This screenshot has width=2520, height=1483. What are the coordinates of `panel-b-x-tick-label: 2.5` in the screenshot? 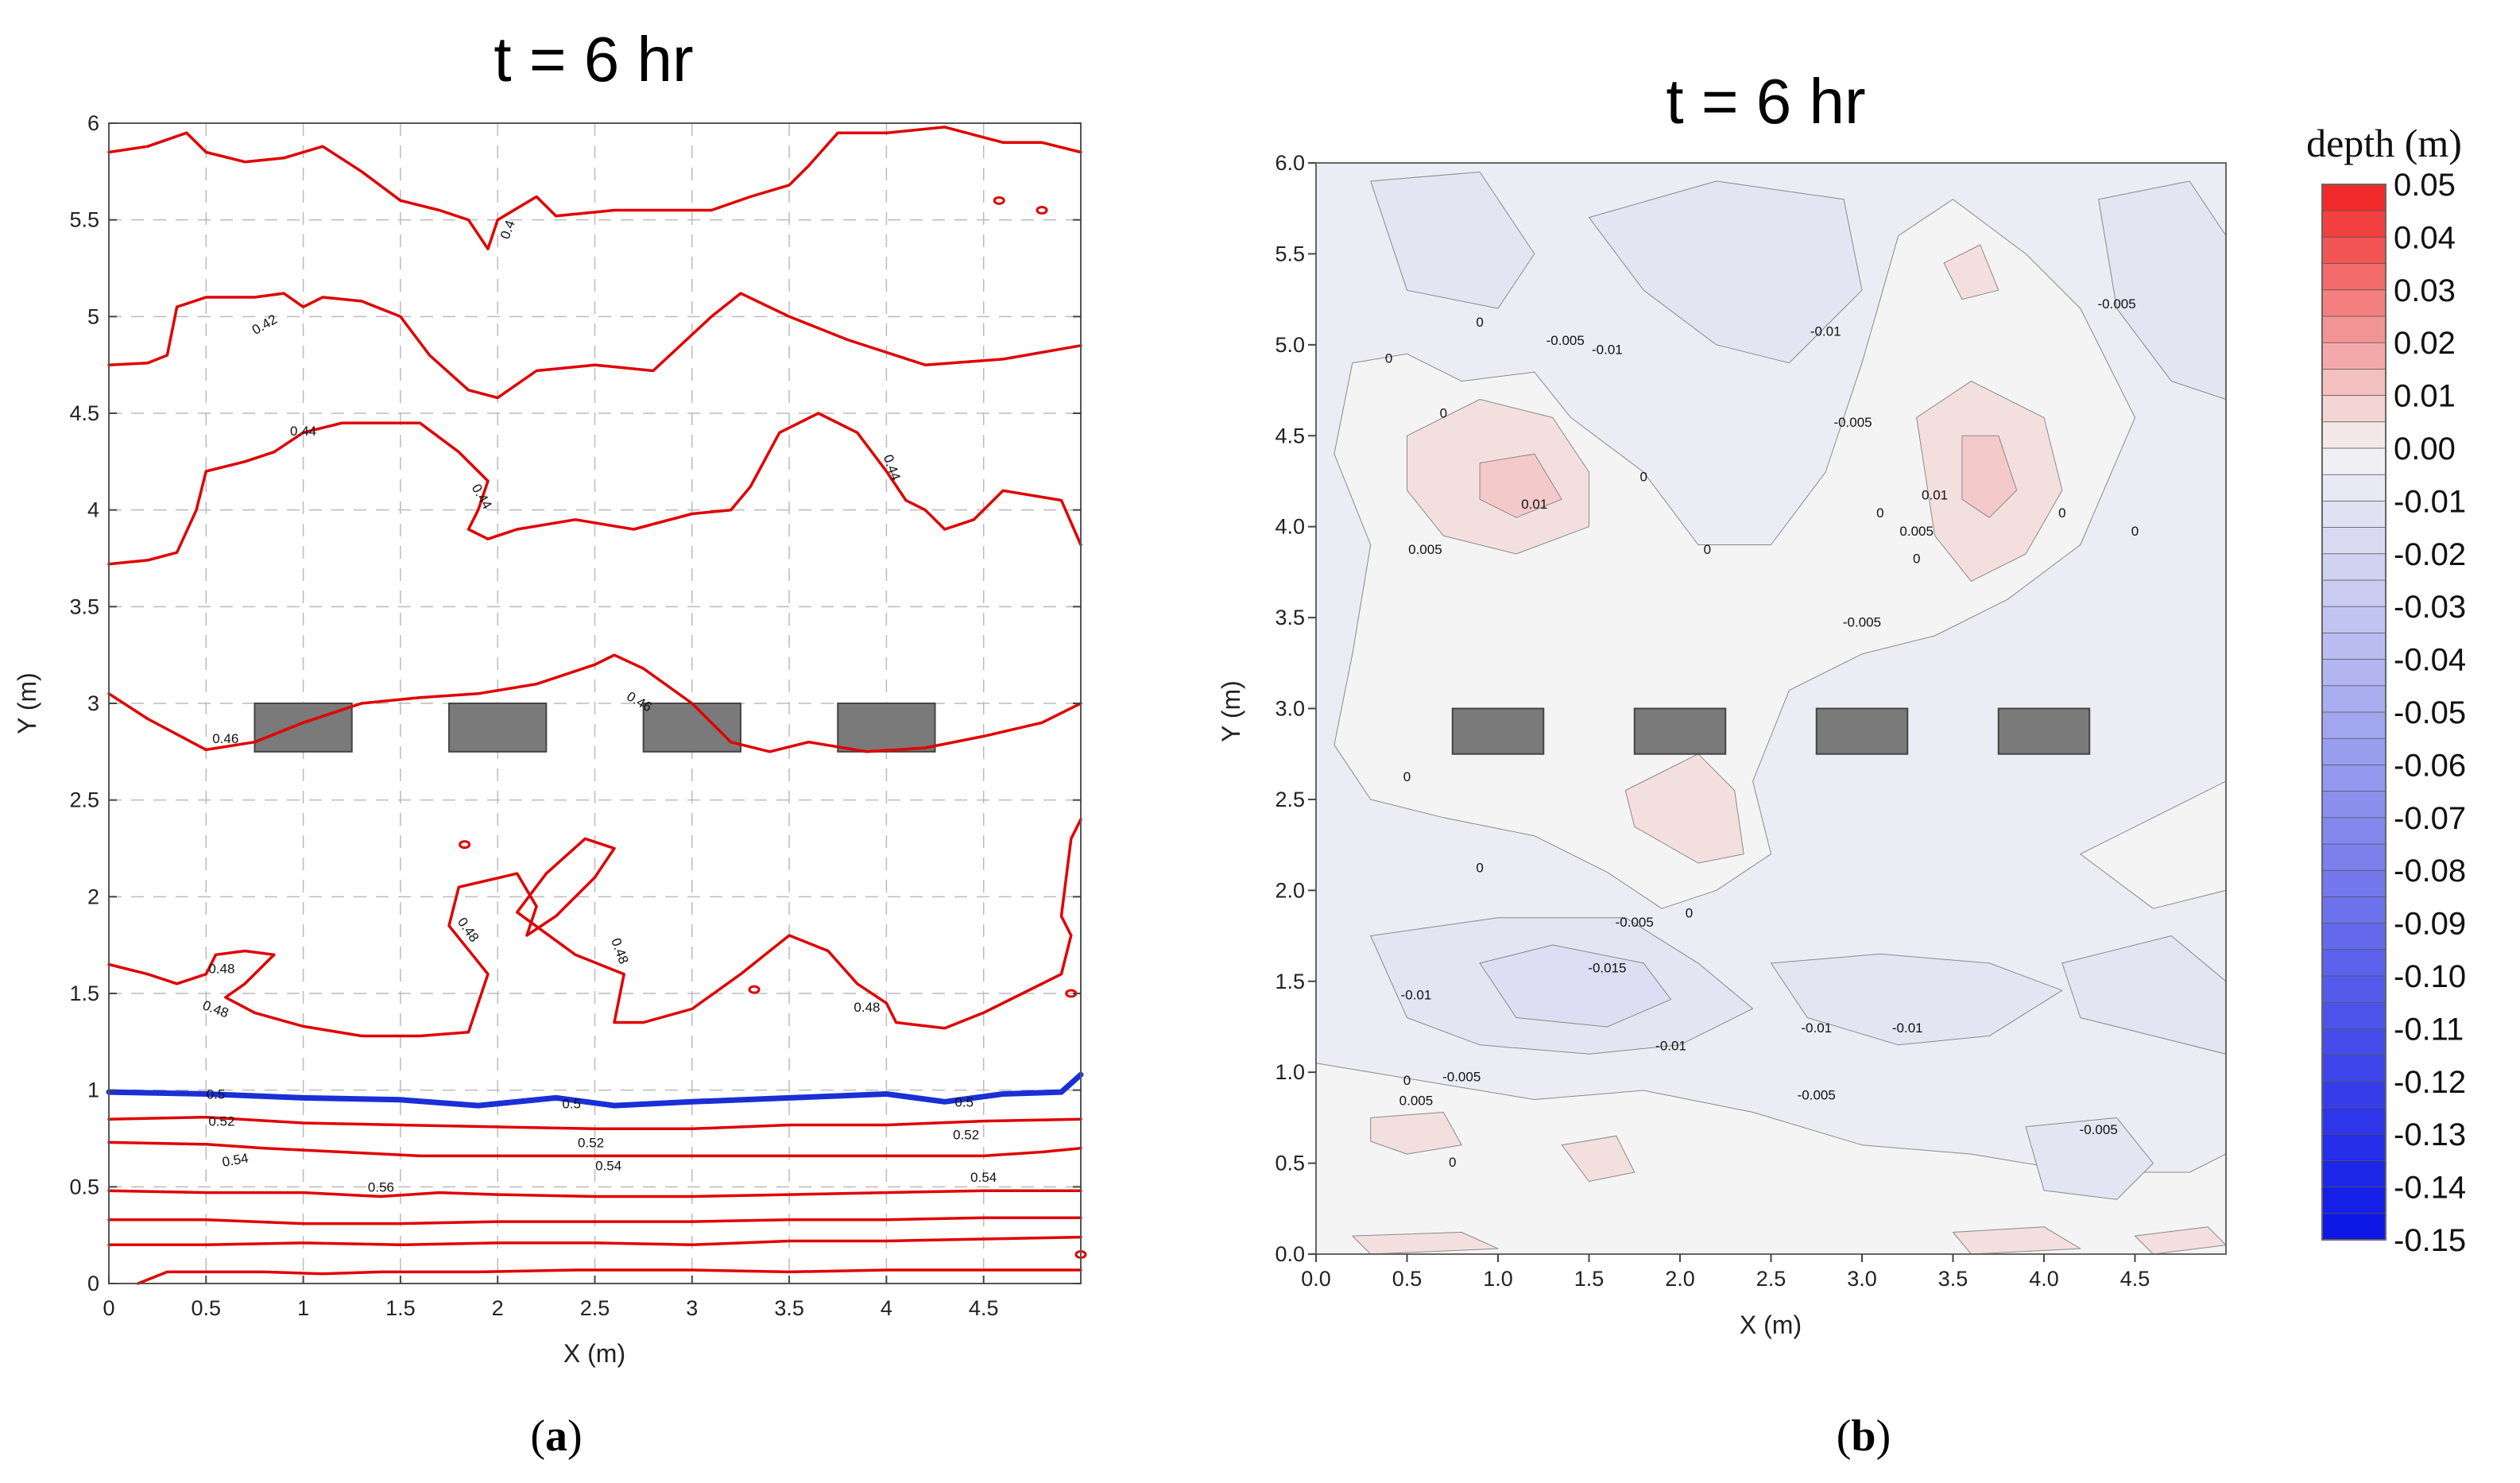 It's located at (1771, 1279).